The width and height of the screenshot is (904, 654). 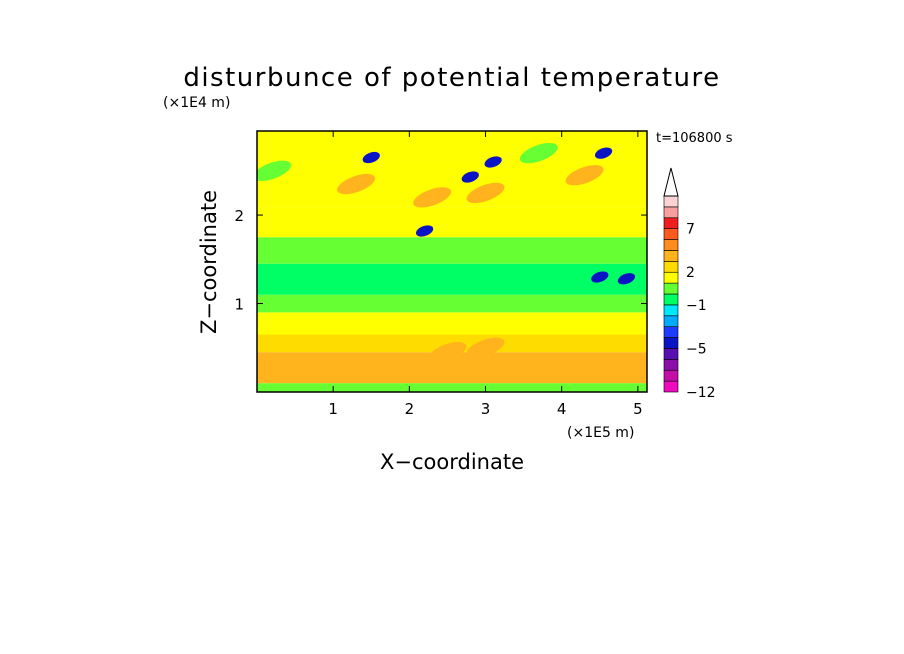 What do you see at coordinates (209, 262) in the screenshot?
I see `y-axis-label: Z−coordinate` at bounding box center [209, 262].